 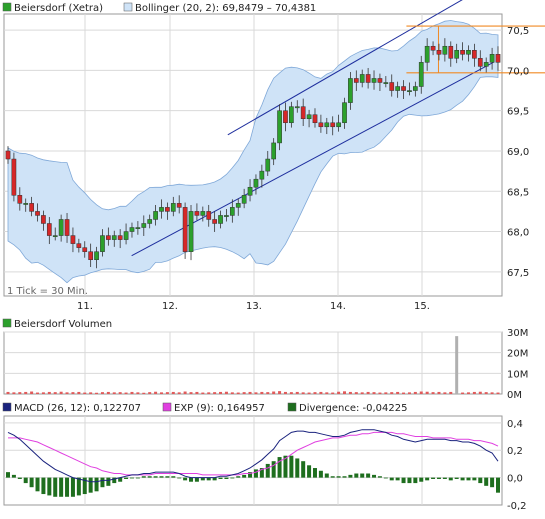 I want to click on macd-y-tick-label: 0,0, so click(x=515, y=479).